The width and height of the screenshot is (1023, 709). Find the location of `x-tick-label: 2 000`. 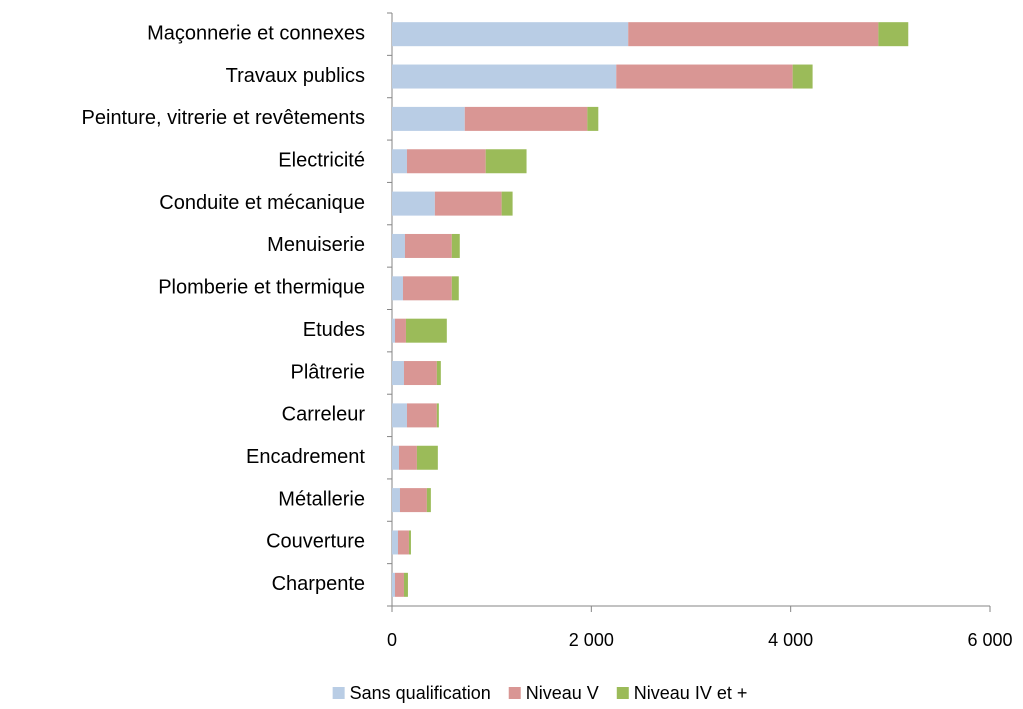

x-tick-label: 2 000 is located at coordinates (591, 640).